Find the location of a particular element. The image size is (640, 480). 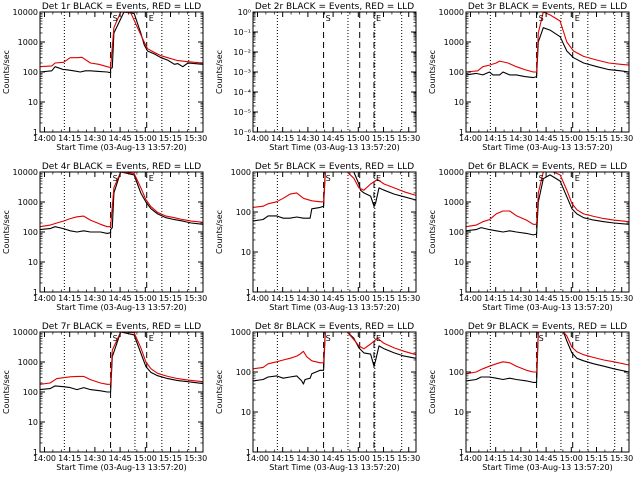

panel-title: Det 6r BLACK = Events, RED = LLD is located at coordinates (547, 167).